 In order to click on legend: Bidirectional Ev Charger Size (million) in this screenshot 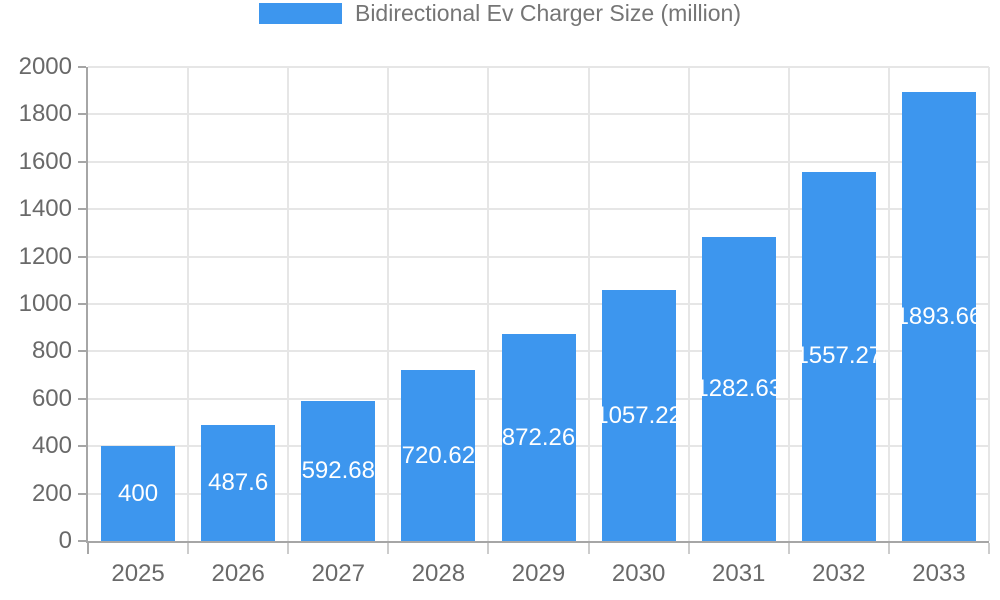, I will do `click(500, 13)`.